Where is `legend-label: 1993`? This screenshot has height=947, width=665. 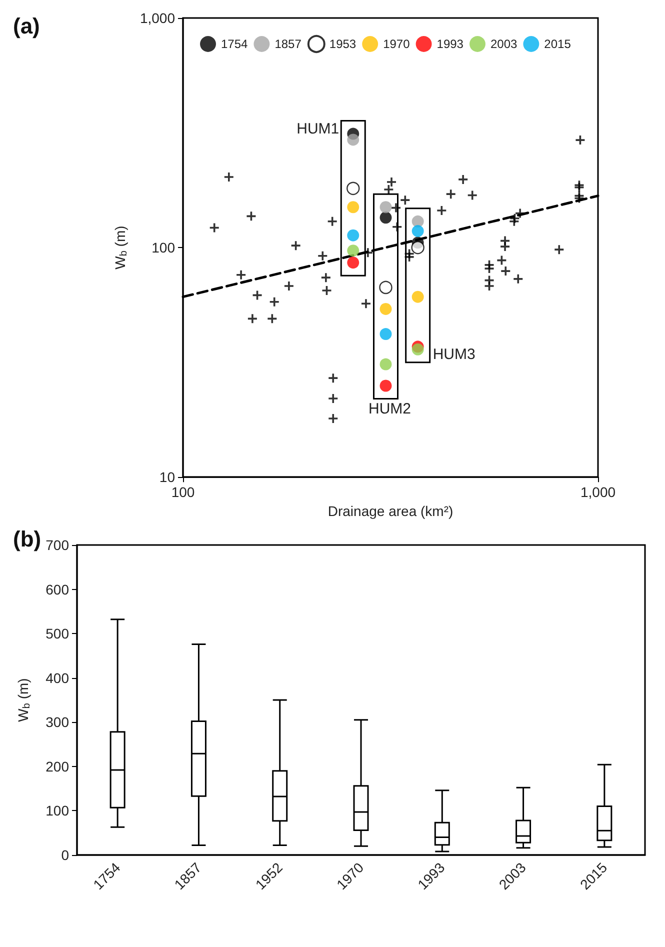 legend-label: 1993 is located at coordinates (450, 44).